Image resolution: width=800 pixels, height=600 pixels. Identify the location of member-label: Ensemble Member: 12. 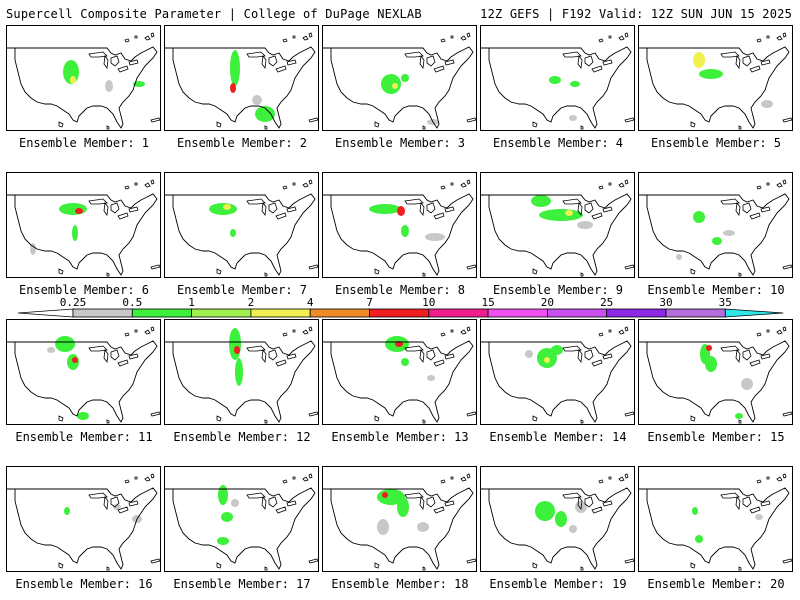
(242, 437).